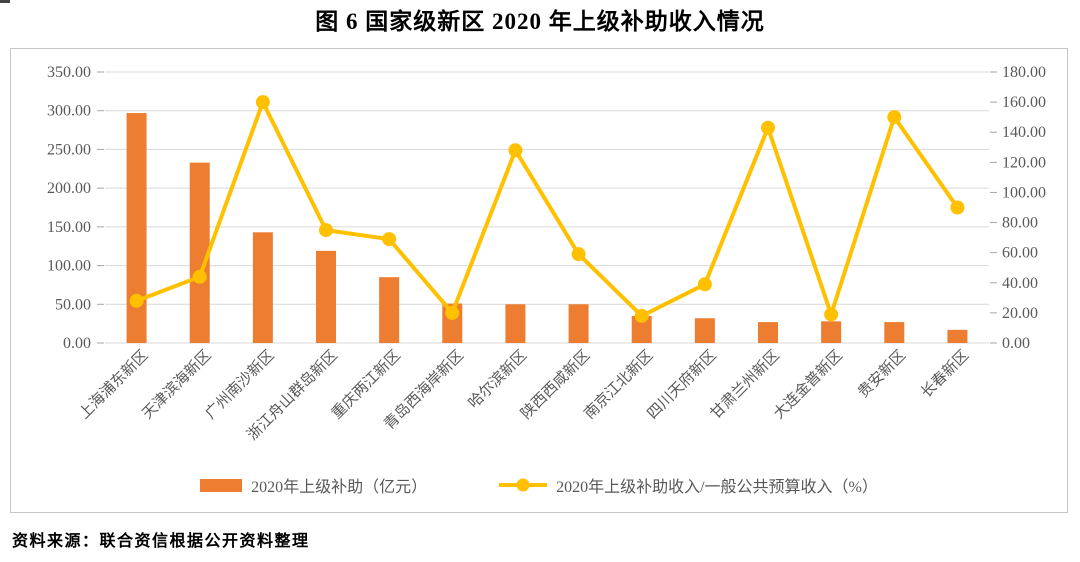 This screenshot has height=562, width=1080. Describe the element at coordinates (69, 111) in the screenshot. I see `y-axis-label-left: 300.00` at that location.